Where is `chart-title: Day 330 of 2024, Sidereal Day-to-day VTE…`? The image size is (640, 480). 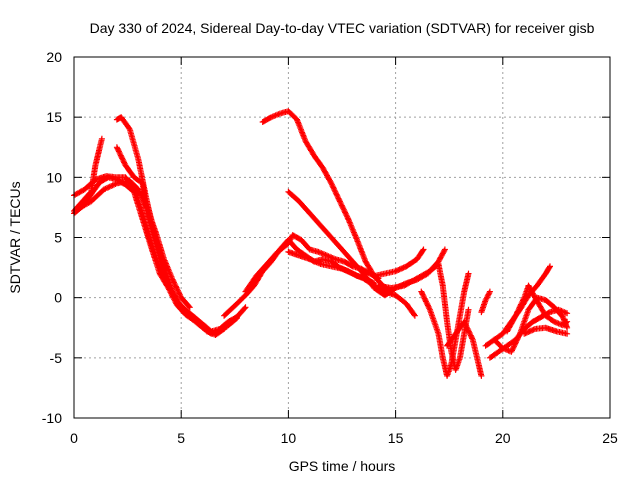 chart-title: Day 330 of 2024, Sidereal Day-to-day VTE… is located at coordinates (342, 28).